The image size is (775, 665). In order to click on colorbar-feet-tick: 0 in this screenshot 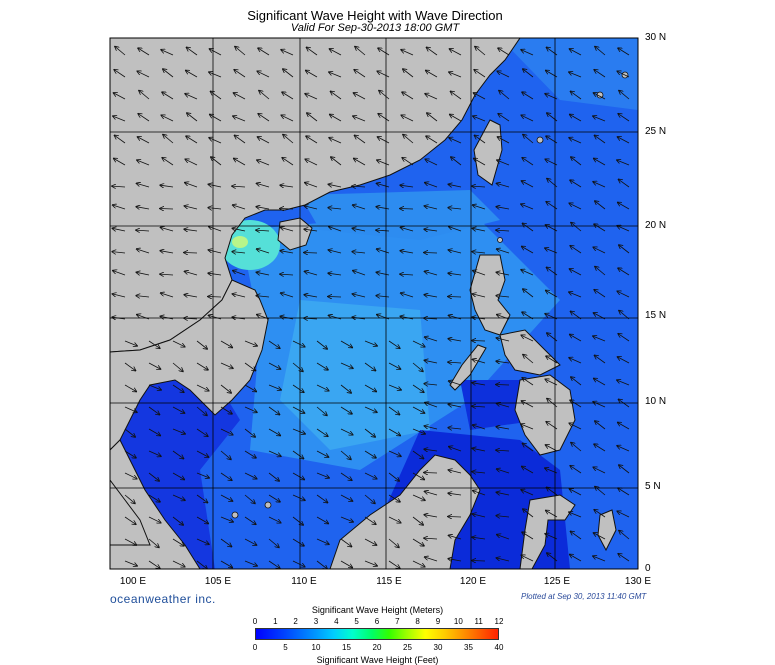, I will do `click(255, 647)`.